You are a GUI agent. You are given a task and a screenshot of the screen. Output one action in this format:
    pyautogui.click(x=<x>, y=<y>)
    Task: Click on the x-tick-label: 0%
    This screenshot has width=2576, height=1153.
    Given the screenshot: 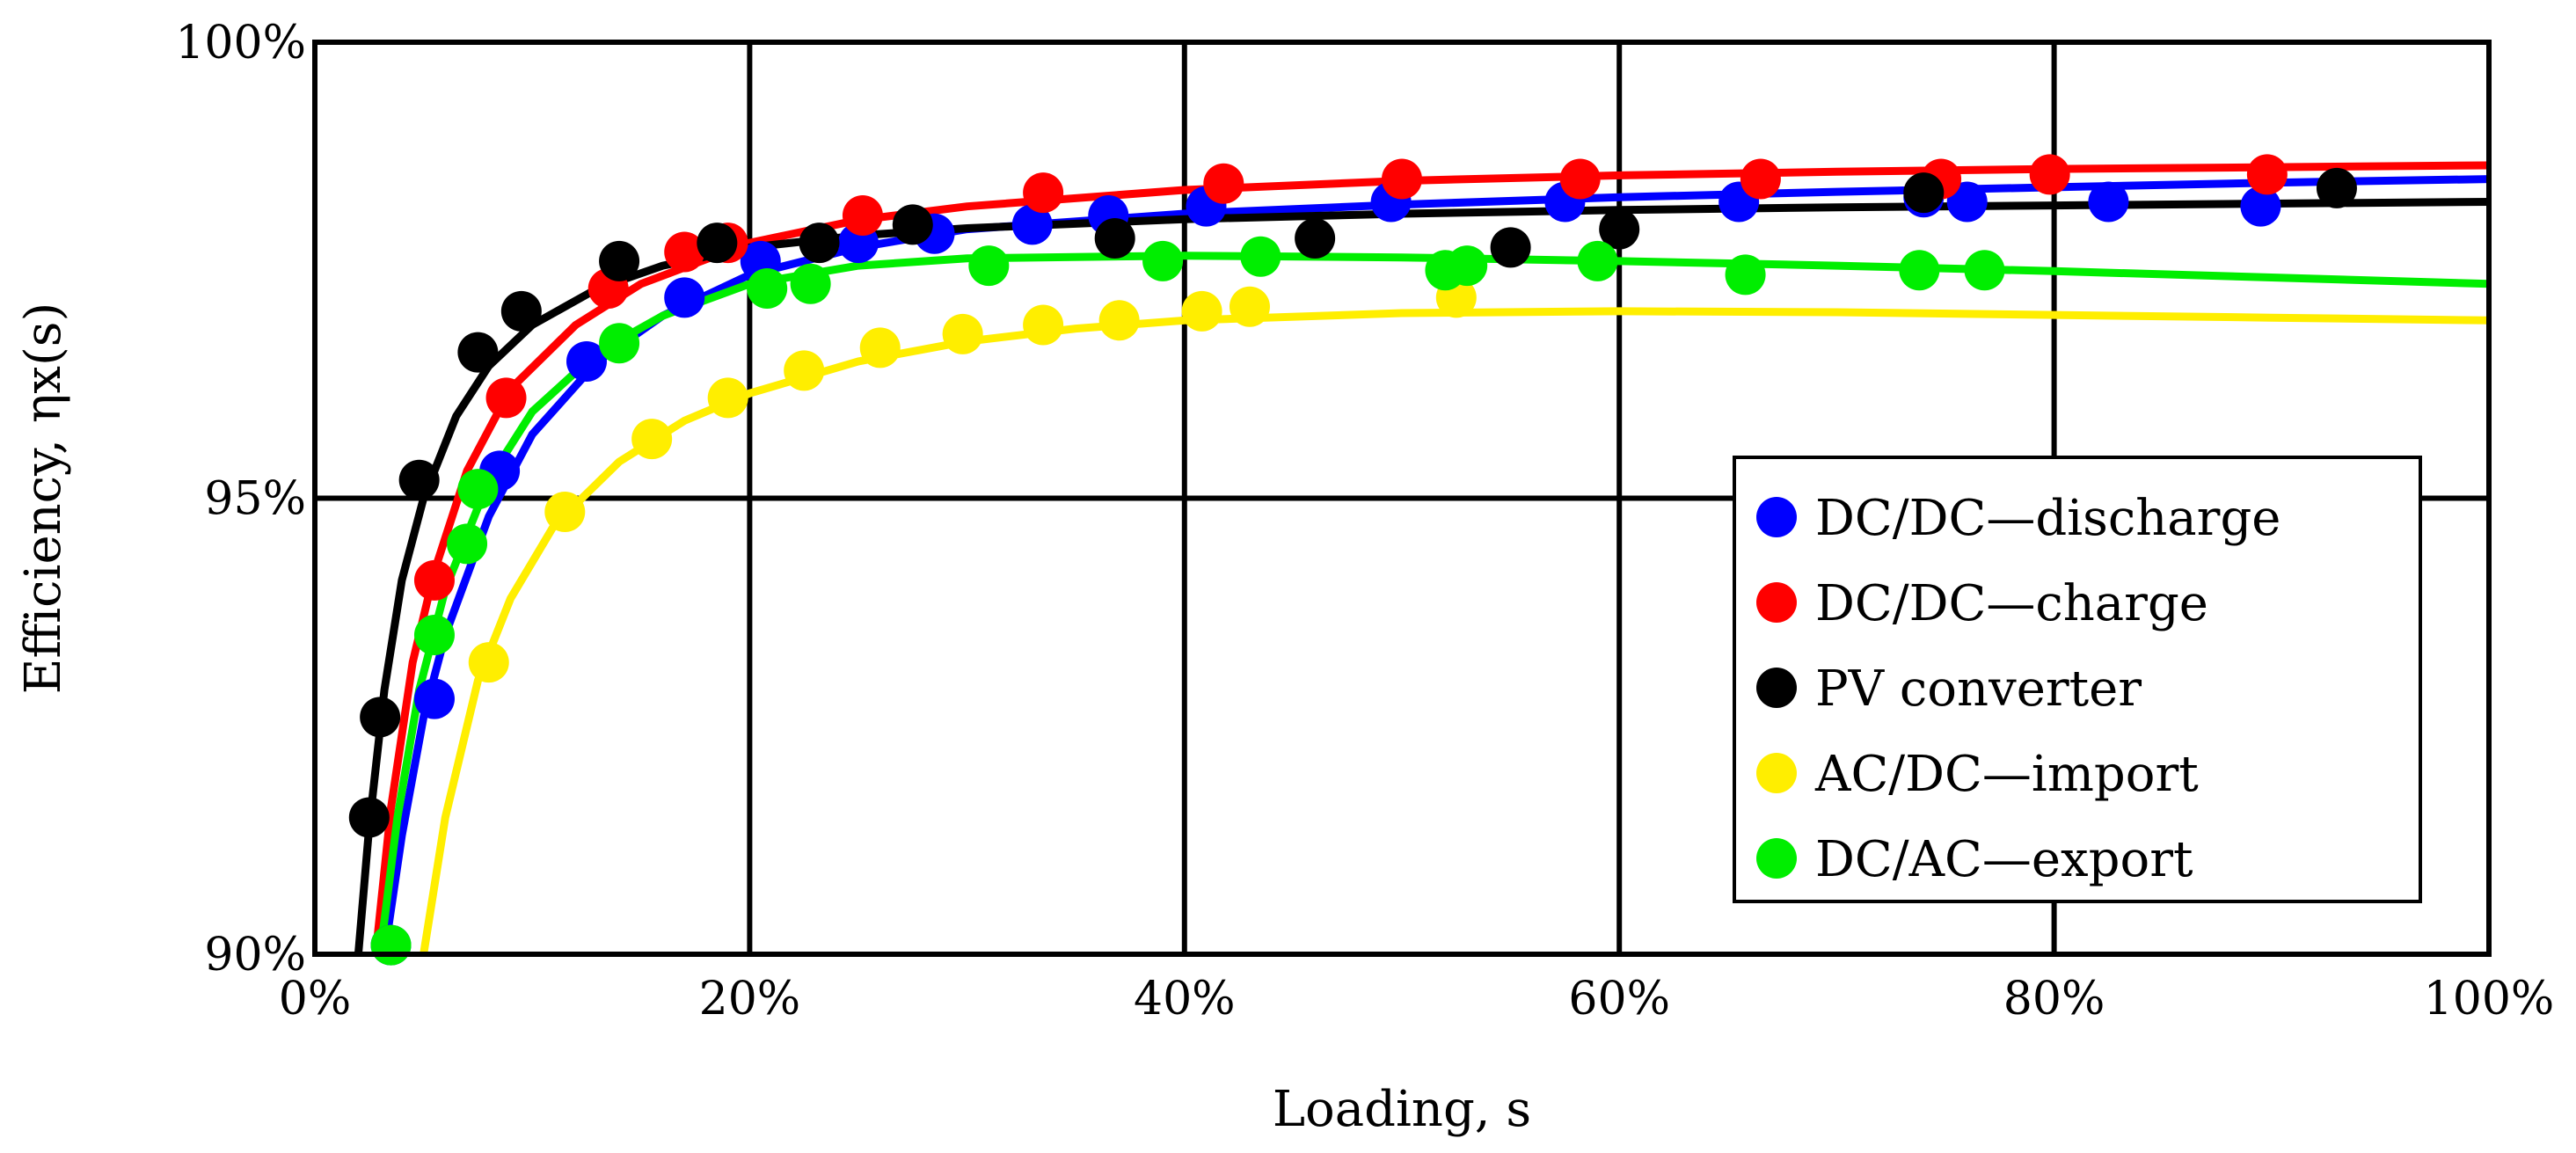 What is the action you would take?
    pyautogui.click(x=315, y=999)
    